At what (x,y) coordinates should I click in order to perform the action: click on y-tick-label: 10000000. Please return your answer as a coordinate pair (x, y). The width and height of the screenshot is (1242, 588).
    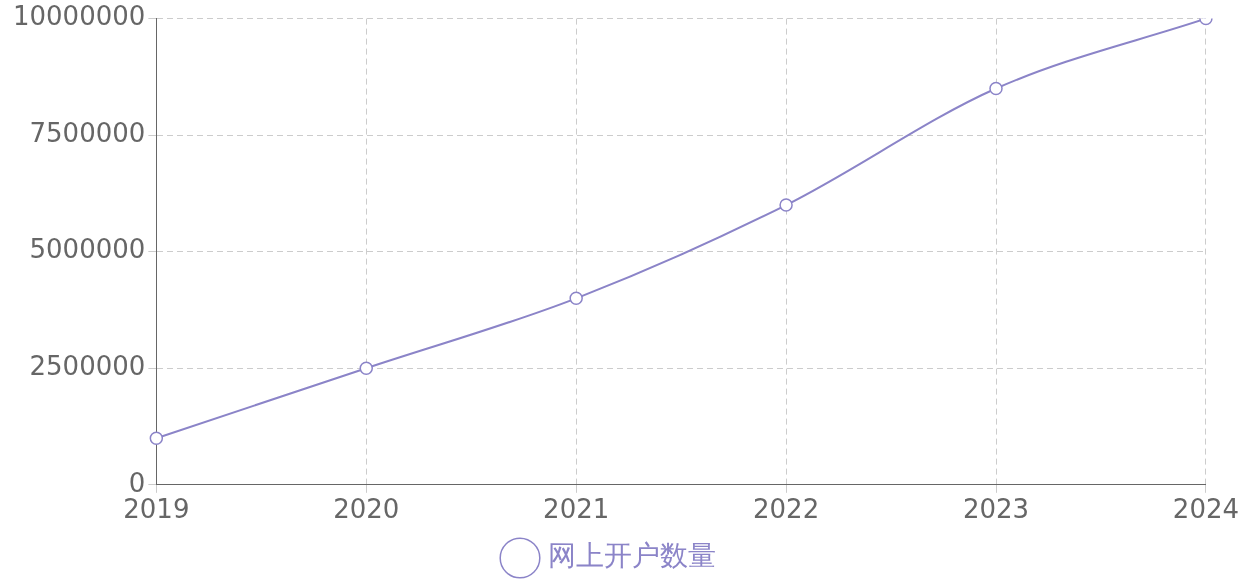
    Looking at the image, I should click on (79, 16).